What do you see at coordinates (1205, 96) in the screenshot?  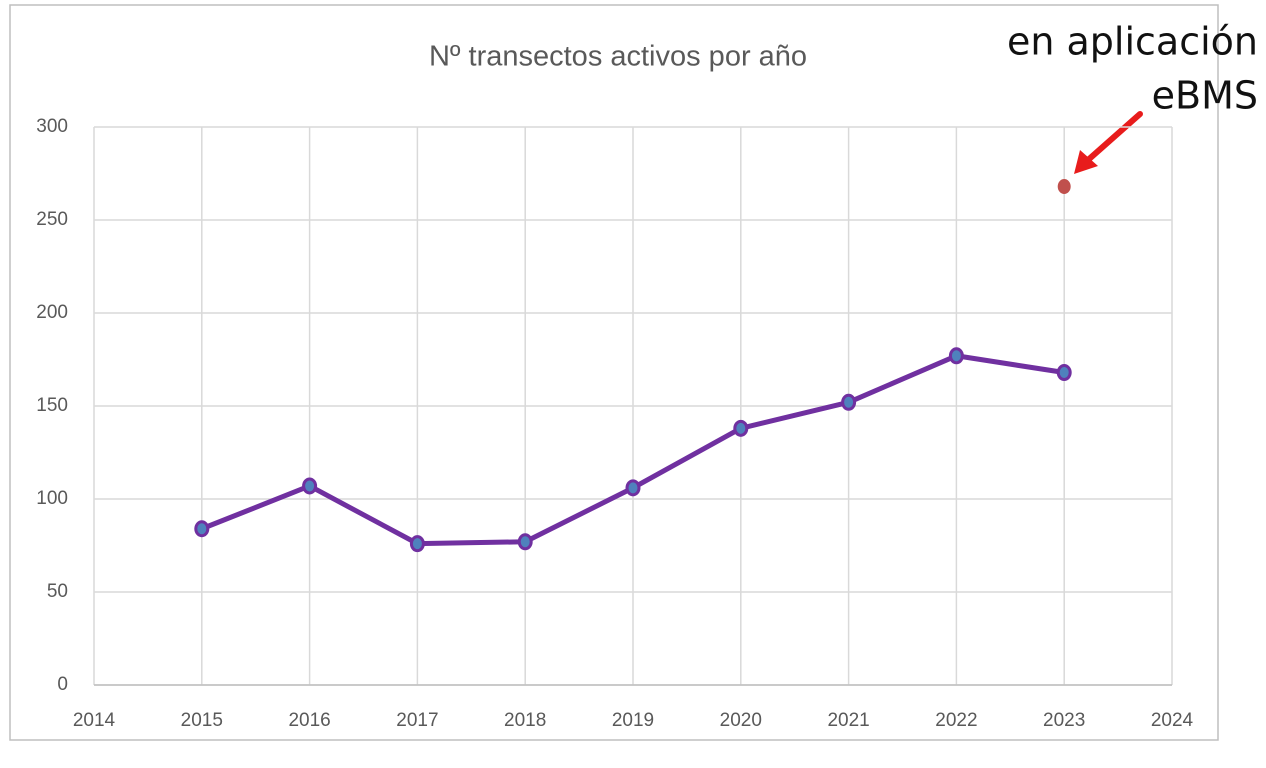 I see `annotation: eBMS` at bounding box center [1205, 96].